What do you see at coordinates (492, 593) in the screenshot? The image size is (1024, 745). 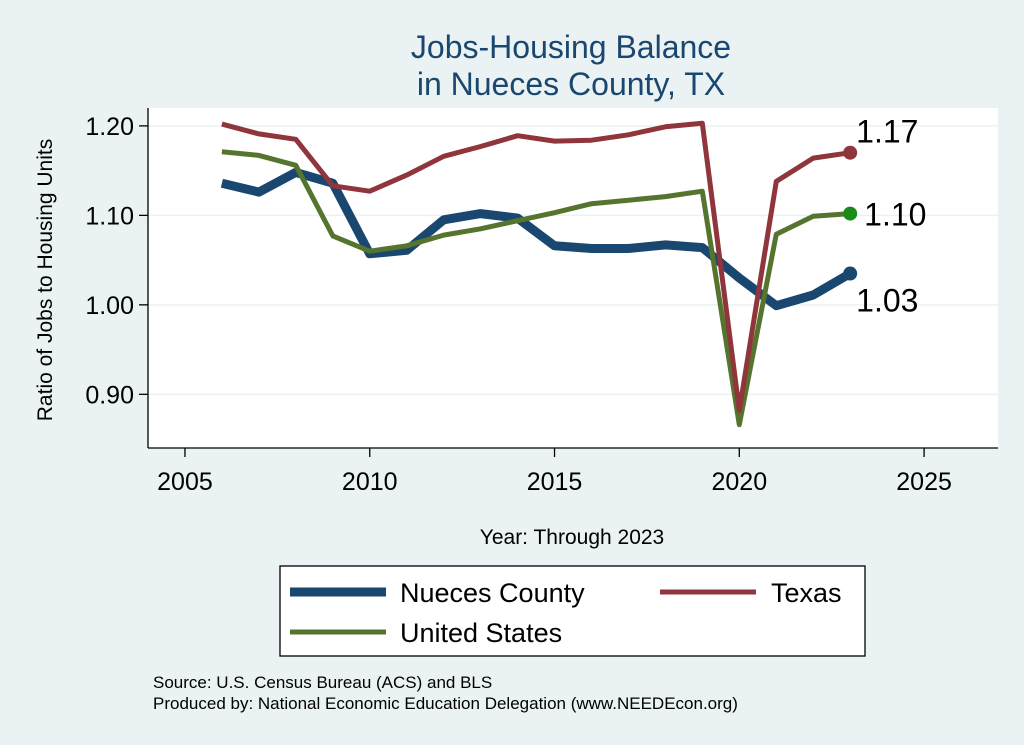 I see `legend-label-nueces: Nueces County` at bounding box center [492, 593].